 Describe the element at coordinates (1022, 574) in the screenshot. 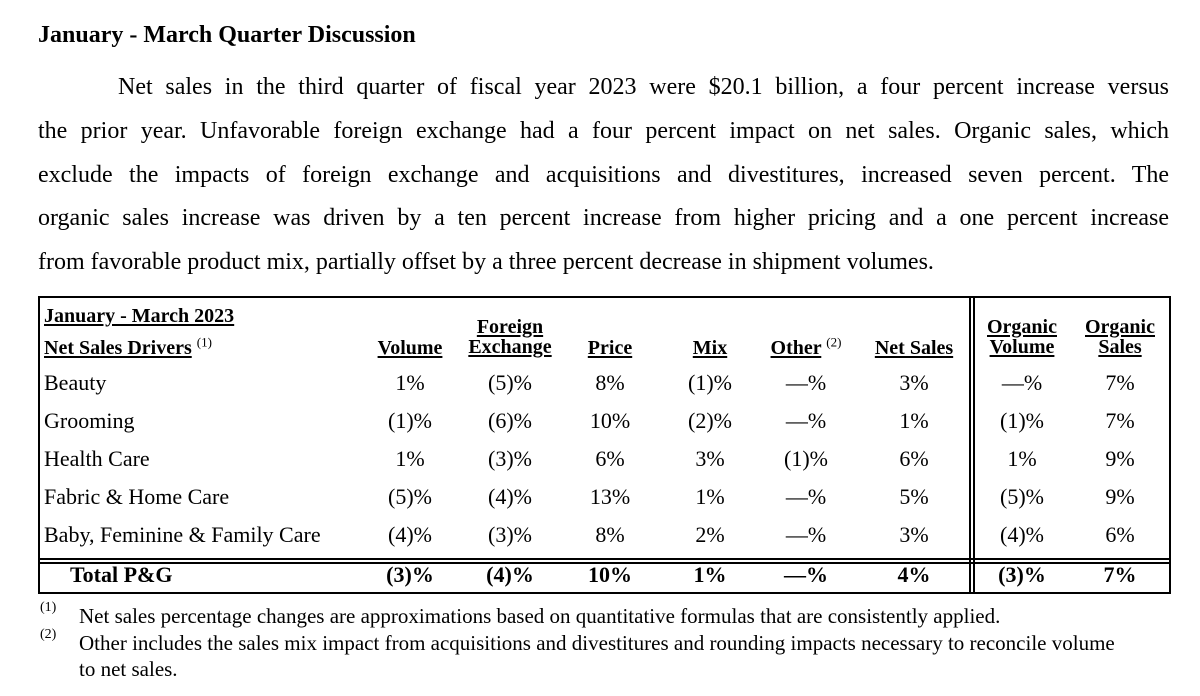

I see `total-org-volume: (3)%` at that location.